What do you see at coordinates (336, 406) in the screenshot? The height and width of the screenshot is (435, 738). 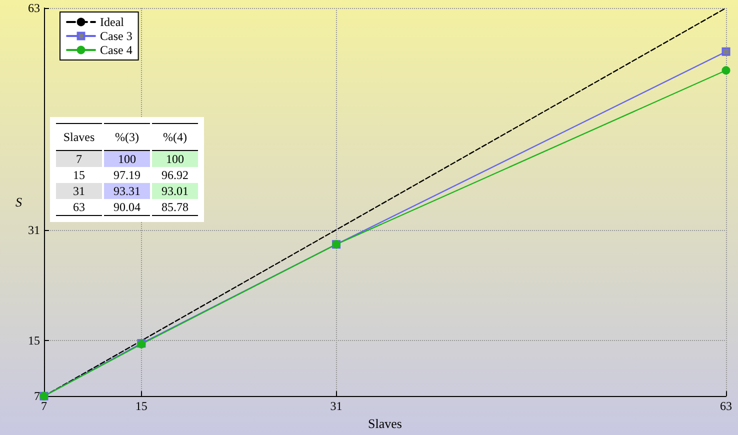 I see `x-tick-label: 31` at bounding box center [336, 406].